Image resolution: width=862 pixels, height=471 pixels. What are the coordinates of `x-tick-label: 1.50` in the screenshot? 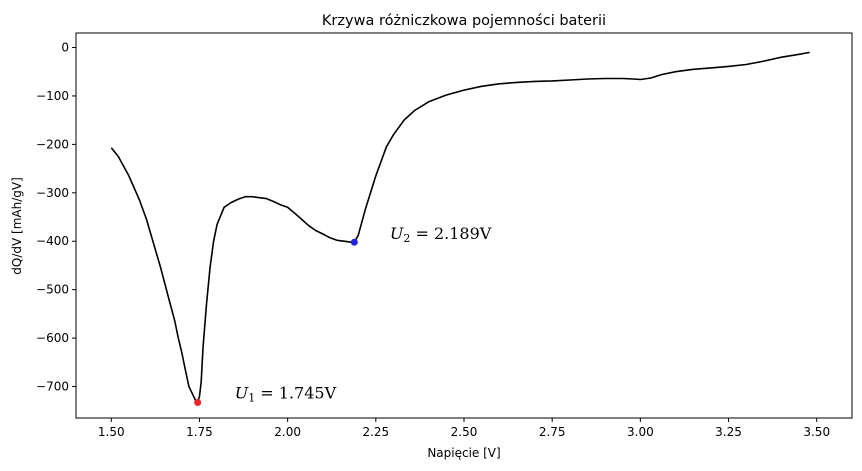 It's located at (111, 432).